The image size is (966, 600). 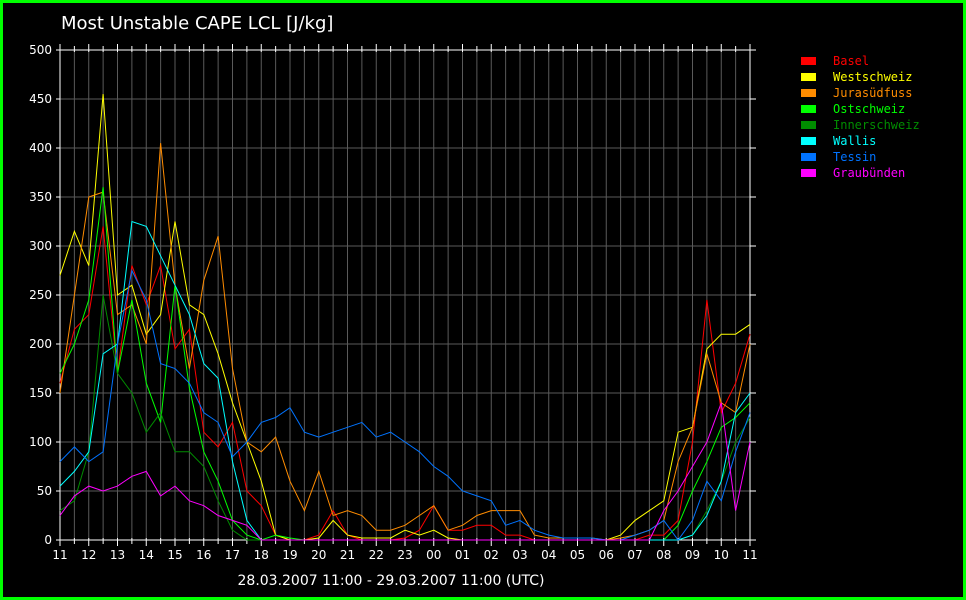 What do you see at coordinates (869, 109) in the screenshot?
I see `legend-label: Ostschweiz` at bounding box center [869, 109].